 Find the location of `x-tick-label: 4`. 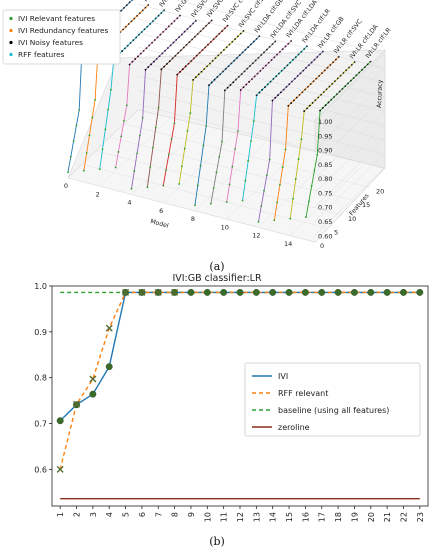

x-tick-label: 4 is located at coordinates (129, 203).